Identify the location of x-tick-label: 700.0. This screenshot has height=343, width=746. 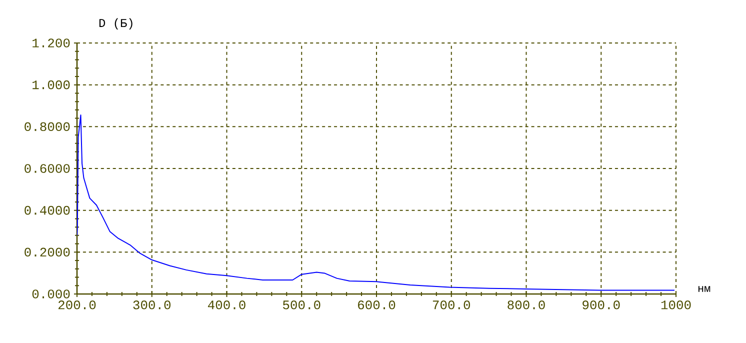
(451, 305).